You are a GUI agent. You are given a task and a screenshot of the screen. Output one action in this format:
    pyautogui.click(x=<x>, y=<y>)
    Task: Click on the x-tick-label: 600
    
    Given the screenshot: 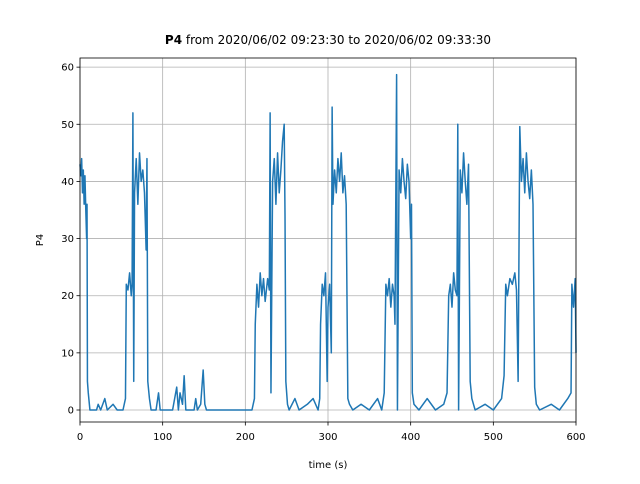 What is the action you would take?
    pyautogui.click(x=575, y=437)
    